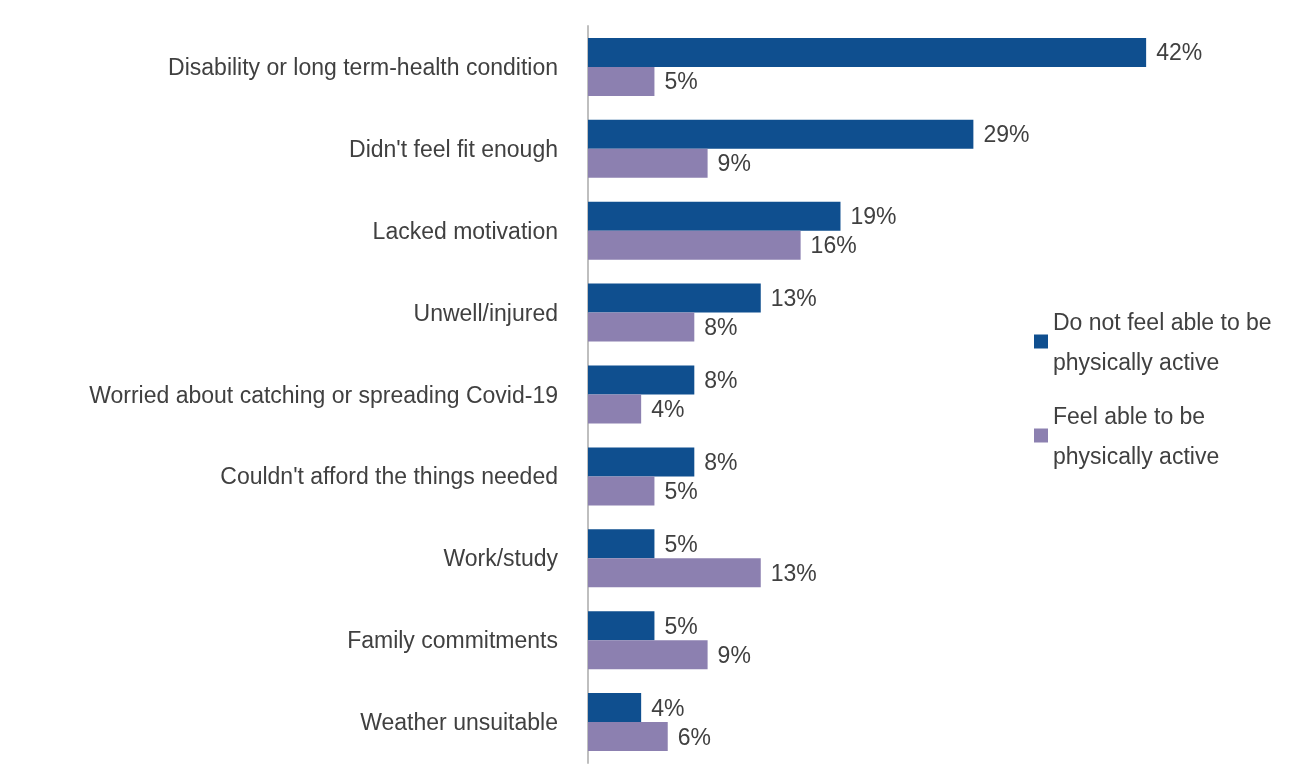 This screenshot has height=777, width=1314. I want to click on y-tick-label: Lacked motivation, so click(465, 230).